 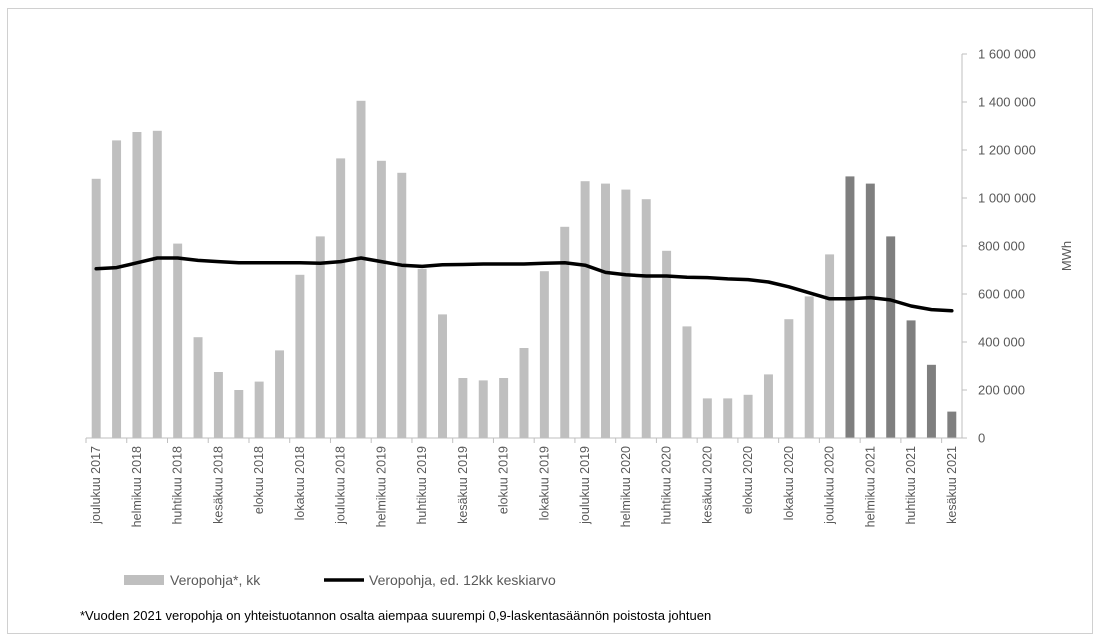 I want to click on bar-marraskuu-2019, so click(x=565, y=332).